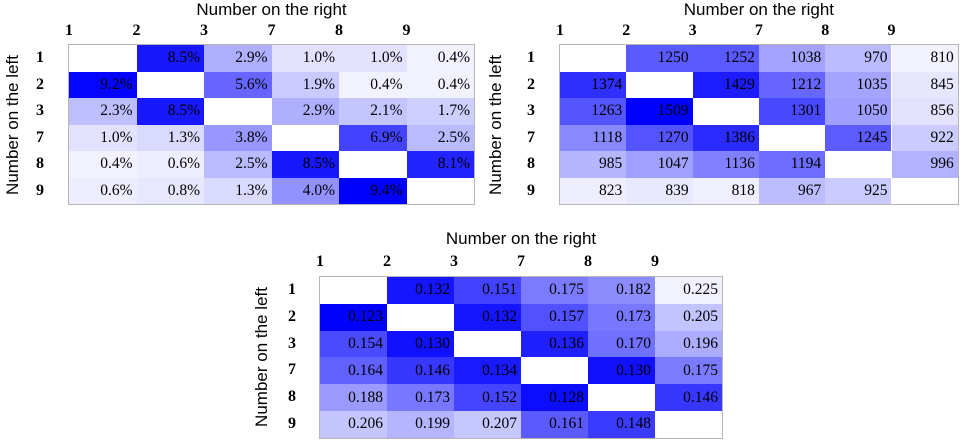 The image size is (964, 442). I want to click on cell-value-label: 1.3%, so click(251, 190).